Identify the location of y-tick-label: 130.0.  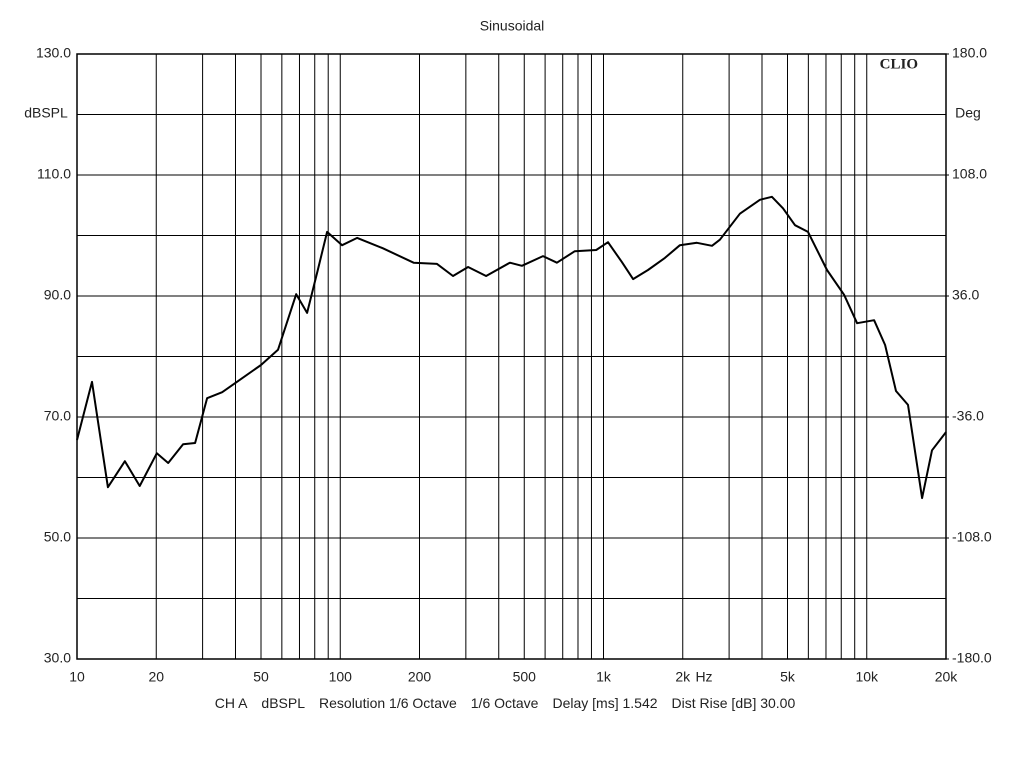
(53, 53).